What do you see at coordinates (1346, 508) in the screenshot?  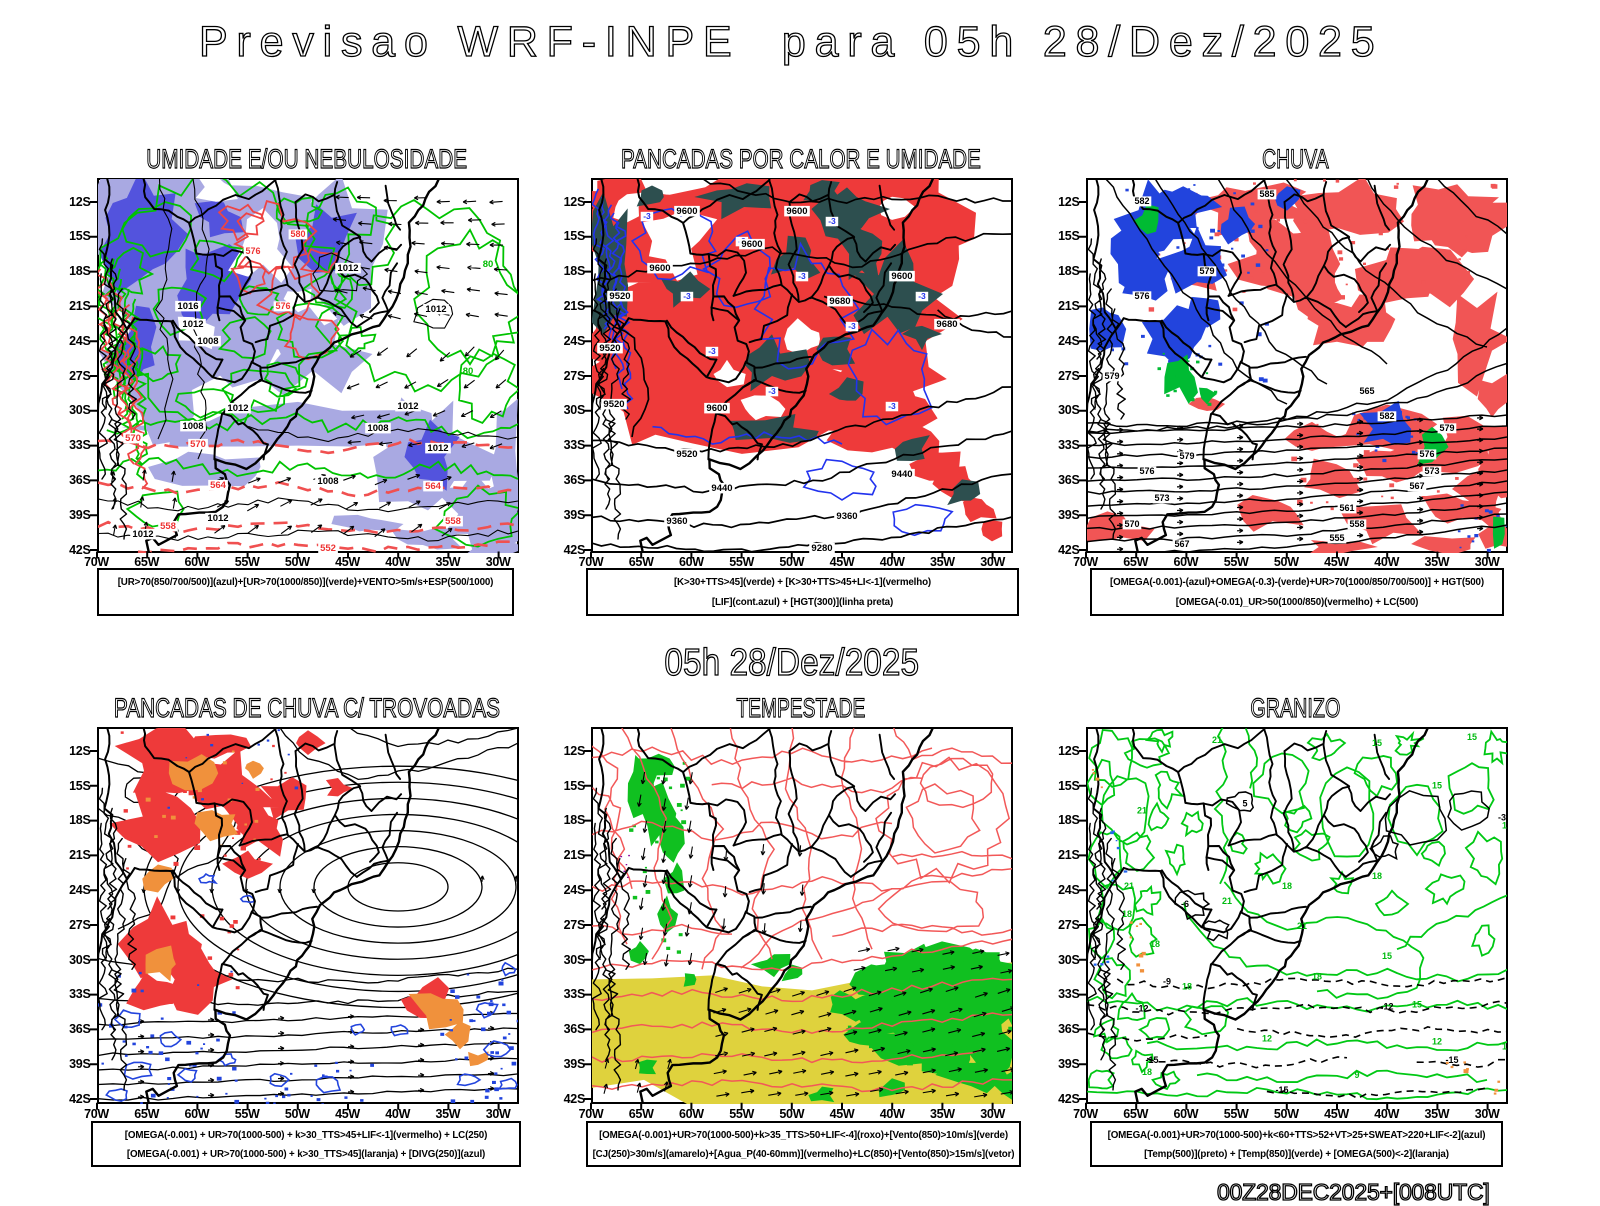 I see `svg-text: 561` at bounding box center [1346, 508].